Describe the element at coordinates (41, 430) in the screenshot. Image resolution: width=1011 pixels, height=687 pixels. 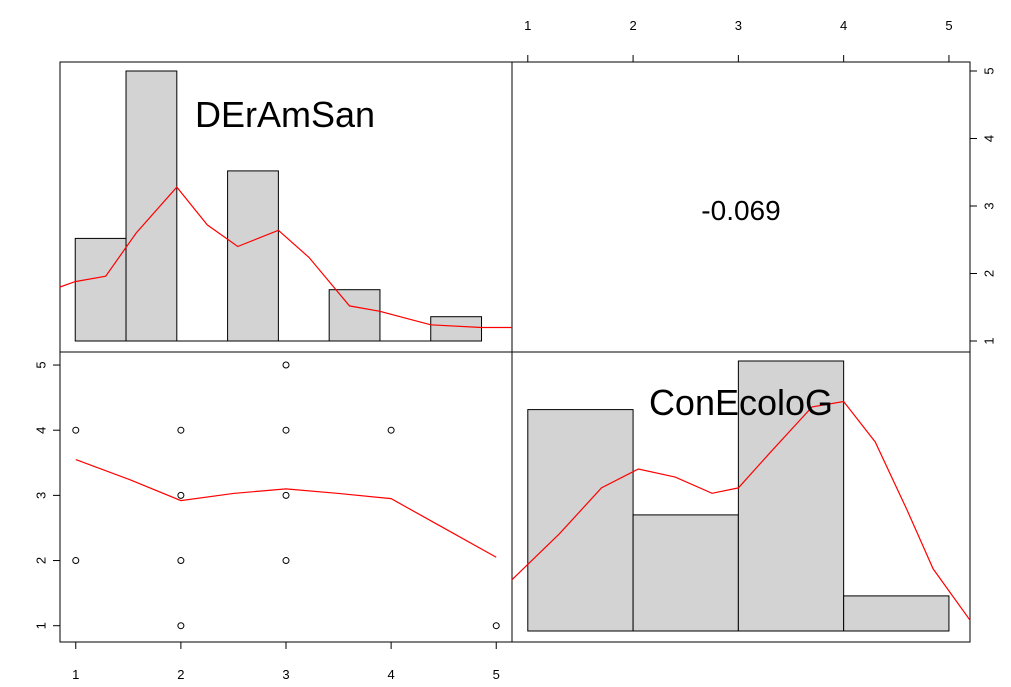
I see `left-axis-tick-label: 4` at that location.